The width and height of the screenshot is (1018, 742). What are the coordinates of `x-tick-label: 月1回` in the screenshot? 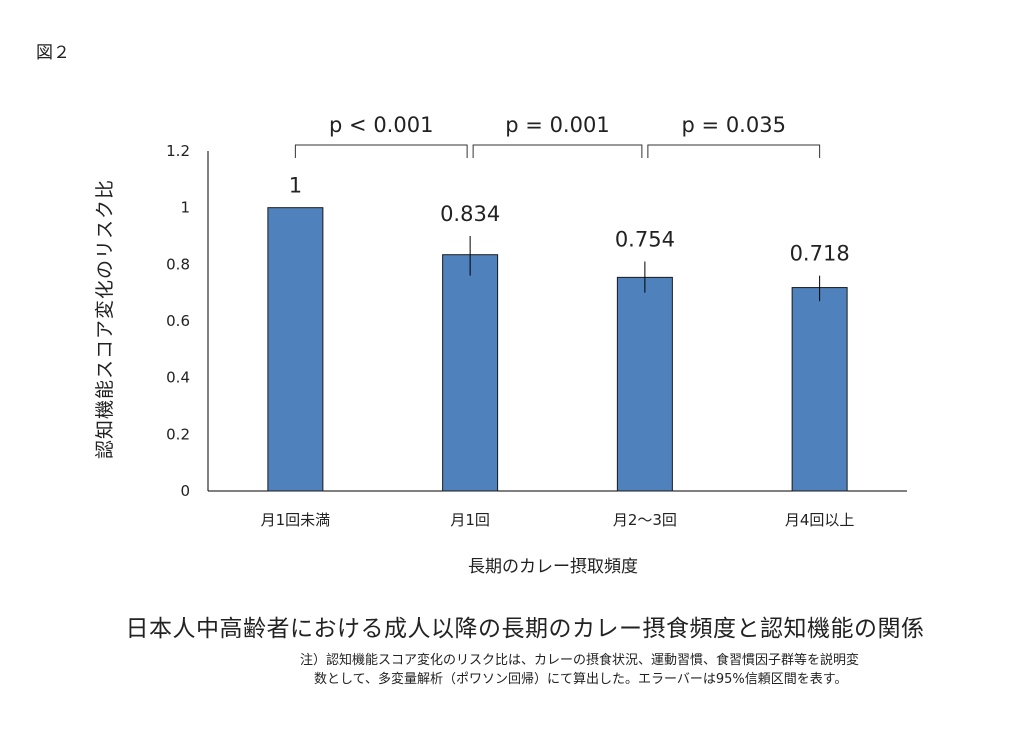 It's located at (470, 520).